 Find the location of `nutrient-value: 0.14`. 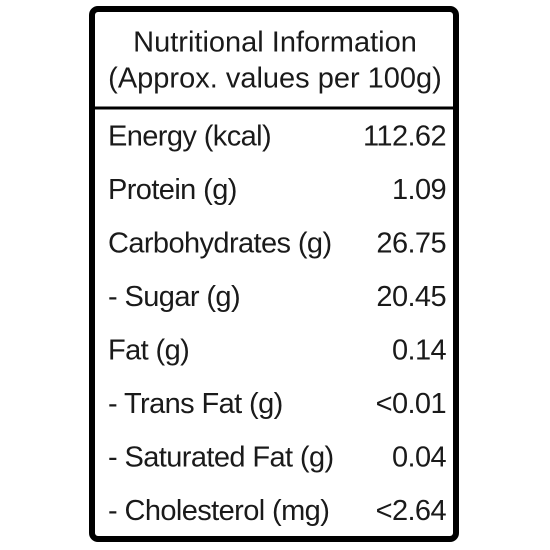

nutrient-value: 0.14 is located at coordinates (419, 351).